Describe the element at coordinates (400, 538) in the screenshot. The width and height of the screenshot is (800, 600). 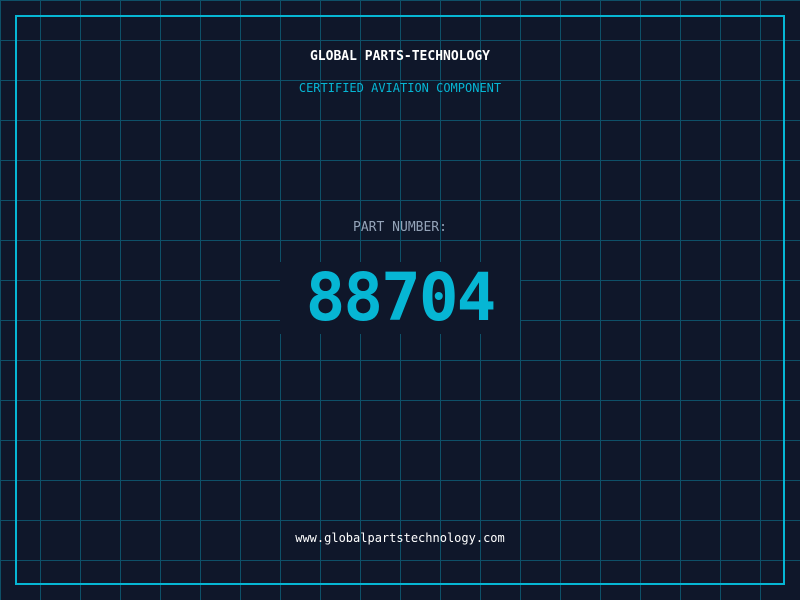
I see `website-link: www.globalpartstechnology.com` at that location.